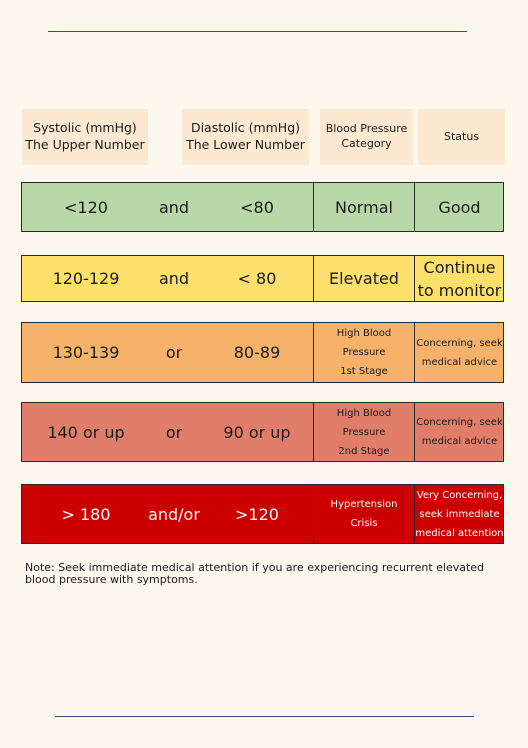 This screenshot has width=528, height=748. I want to click on row-category: High Blood Pressure 1st Stage, so click(364, 352).